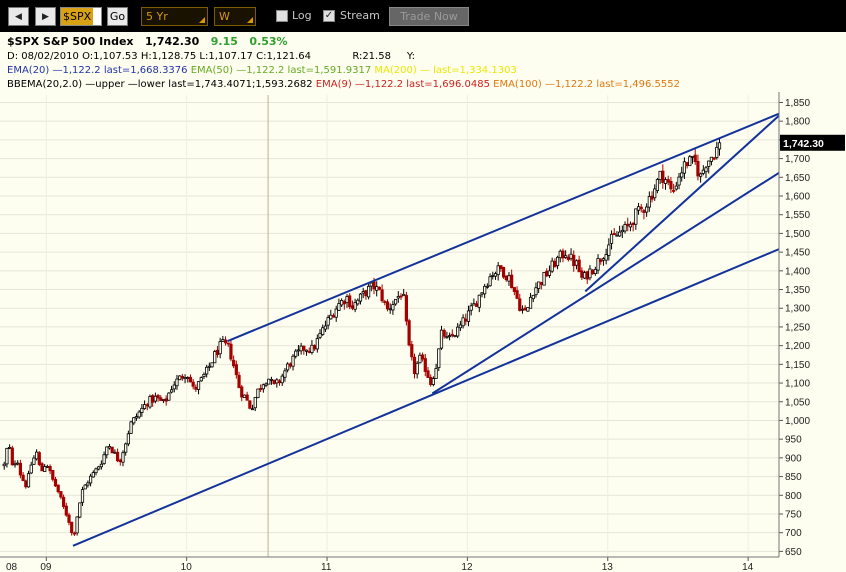  I want to click on symbol-name: $SPX S&P 500 Index, so click(70, 41).